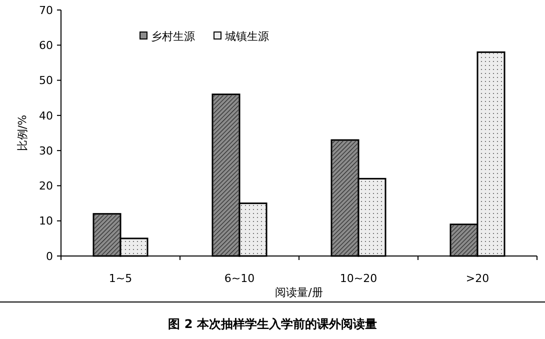 The height and width of the screenshot is (339, 545). Describe the element at coordinates (173, 36) in the screenshot. I see `legend-label: 乡村生源` at that location.